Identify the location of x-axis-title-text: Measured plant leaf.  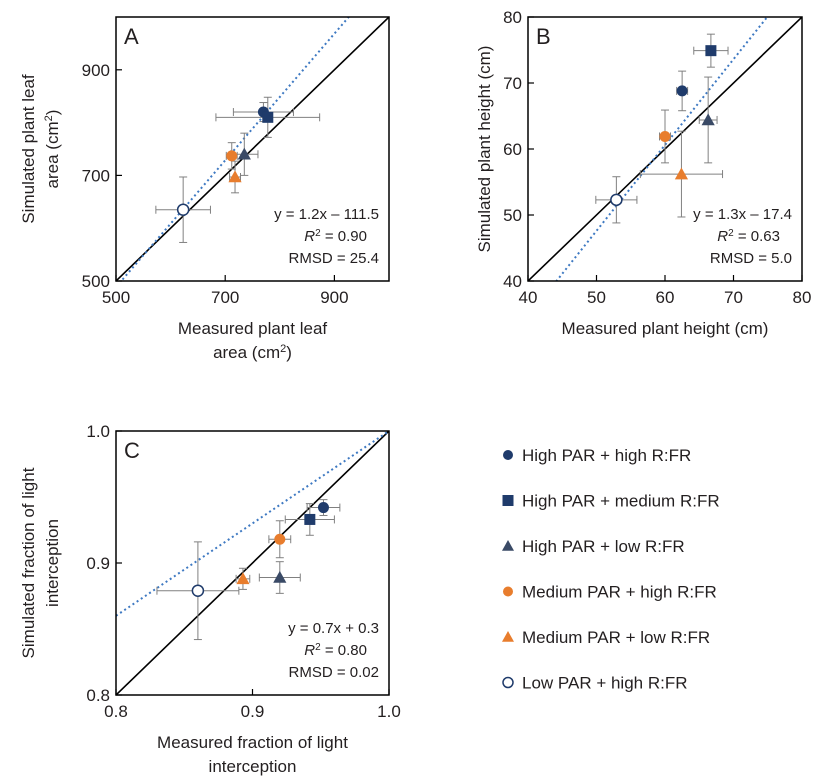
(253, 328).